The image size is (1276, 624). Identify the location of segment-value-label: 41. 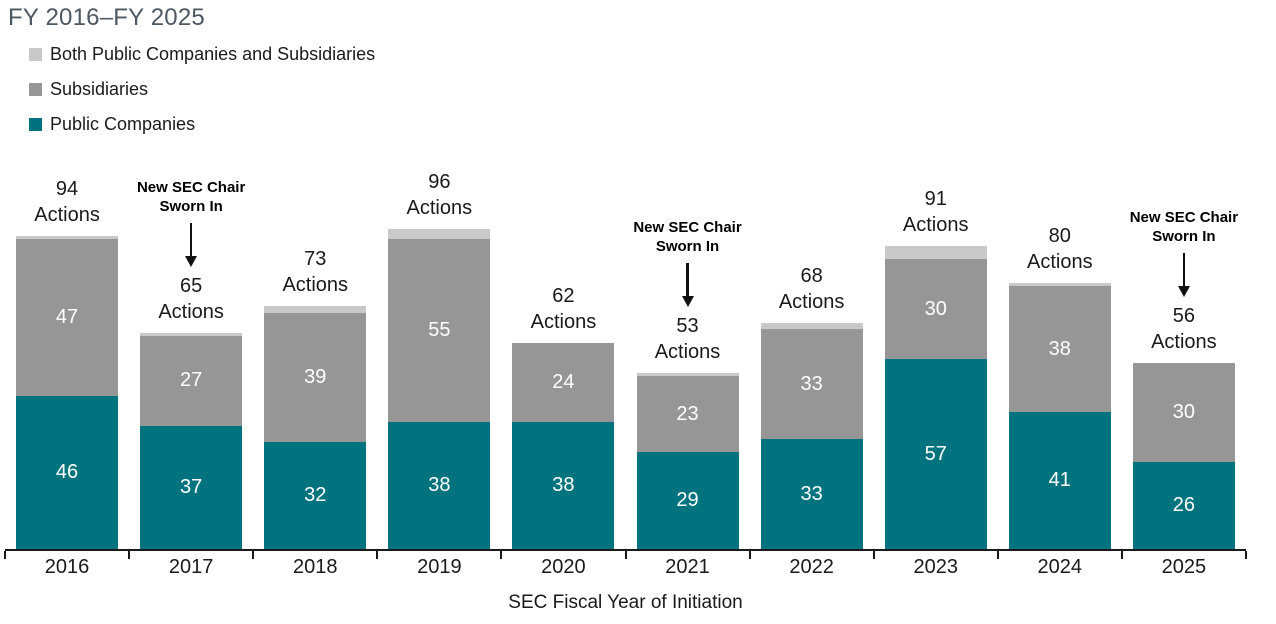
(1059, 480).